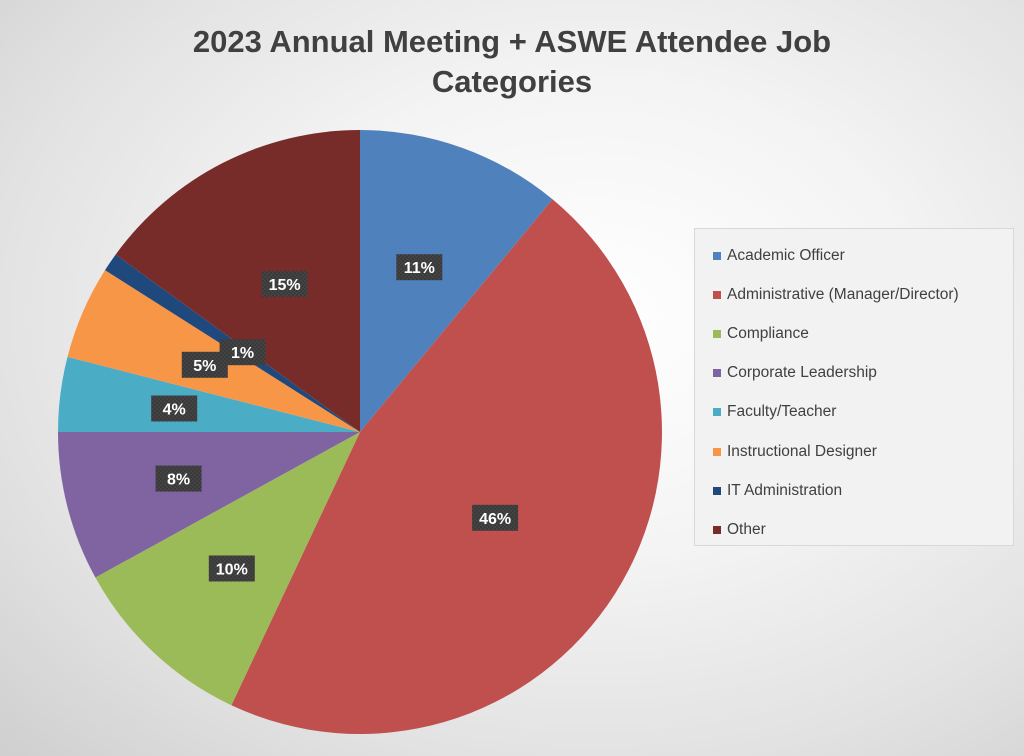 The height and width of the screenshot is (756, 1024). I want to click on data-label-text: 15%, so click(285, 285).